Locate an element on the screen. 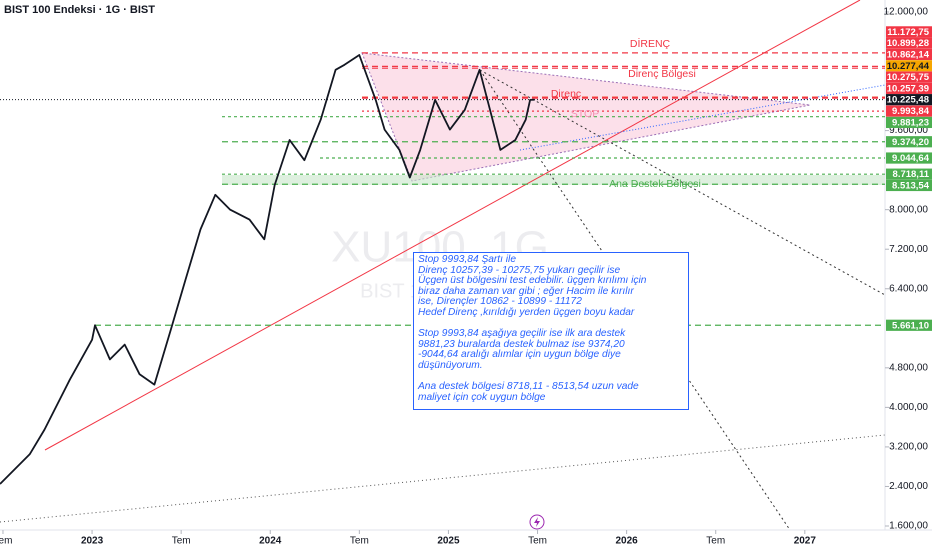 The height and width of the screenshot is (550, 932). y-tick-label: 2.400,00 is located at coordinates (908, 486).